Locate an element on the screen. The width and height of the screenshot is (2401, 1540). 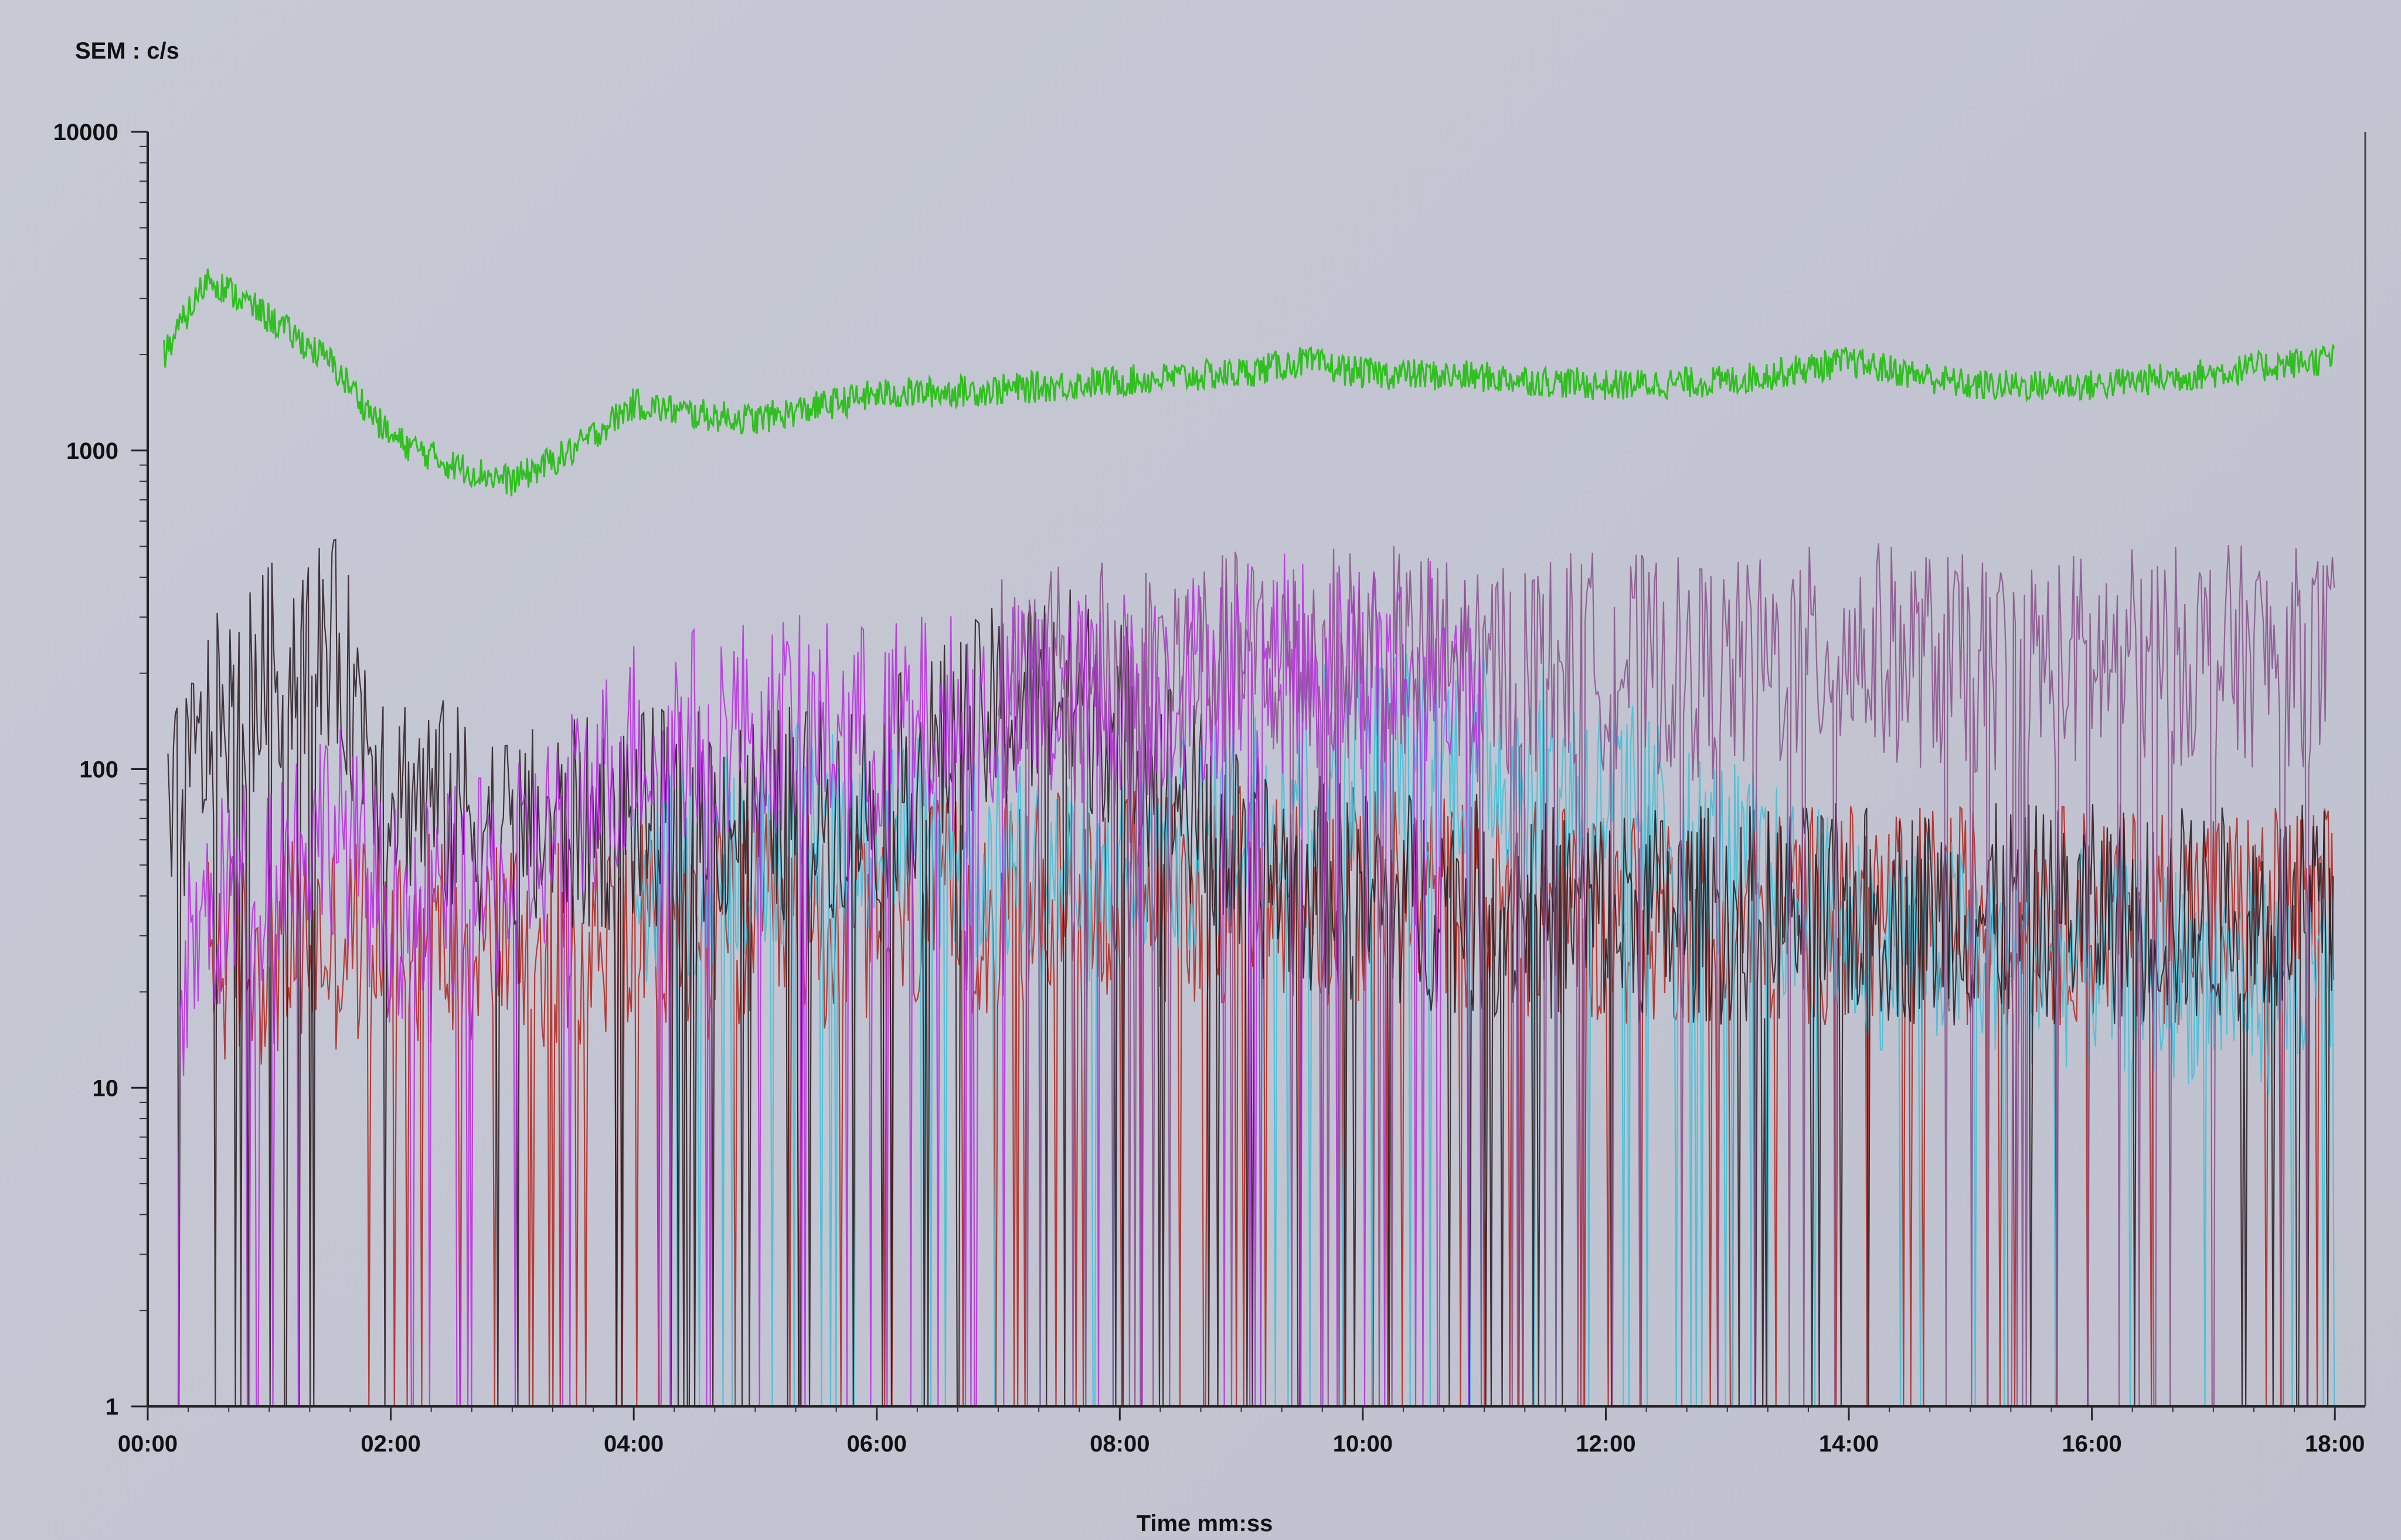
y-tick-label: 100 is located at coordinates (99, 770).